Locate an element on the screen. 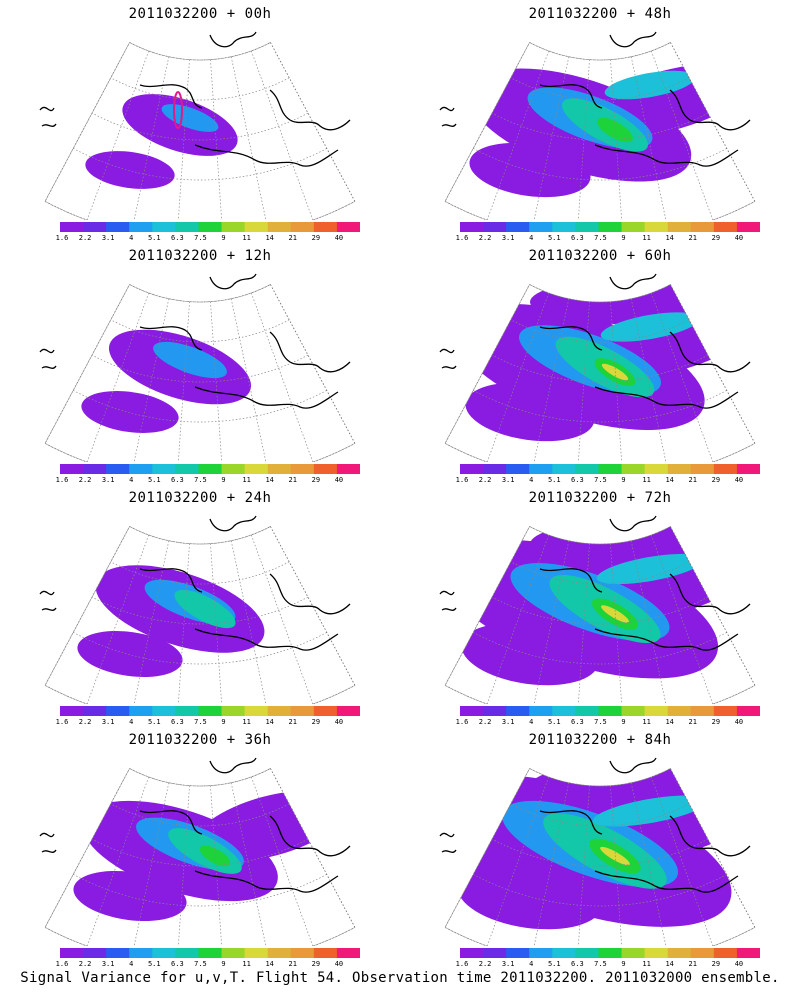  coastlines is located at coordinates (595, 341).